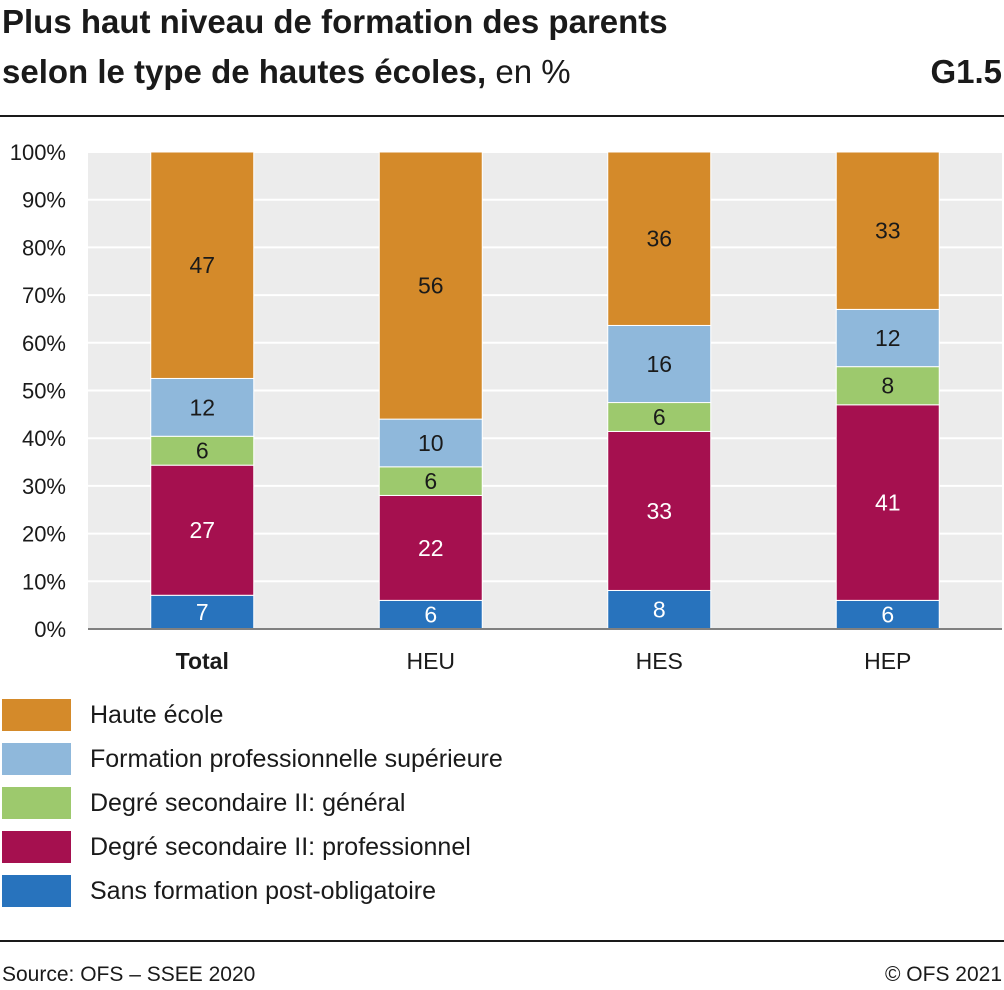  Describe the element at coordinates (350, 717) in the screenshot. I see `legend-item: Haute école` at that location.